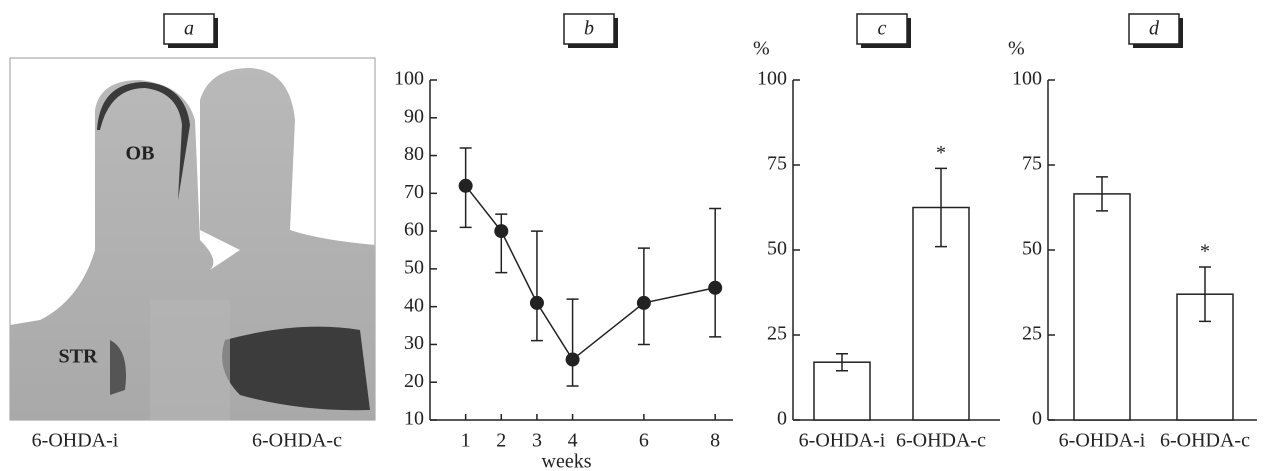  I want to click on panel-label: c, so click(882, 29).